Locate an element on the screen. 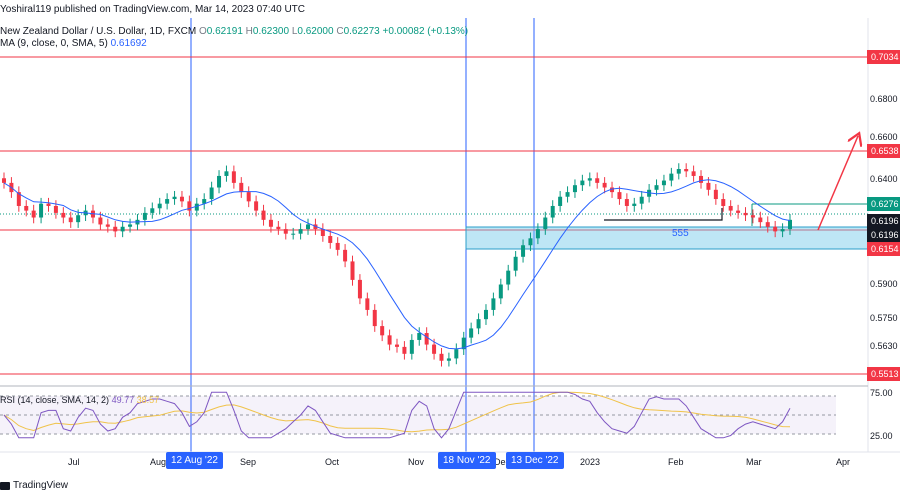  tradingview-brand: TradingView is located at coordinates (41, 485).